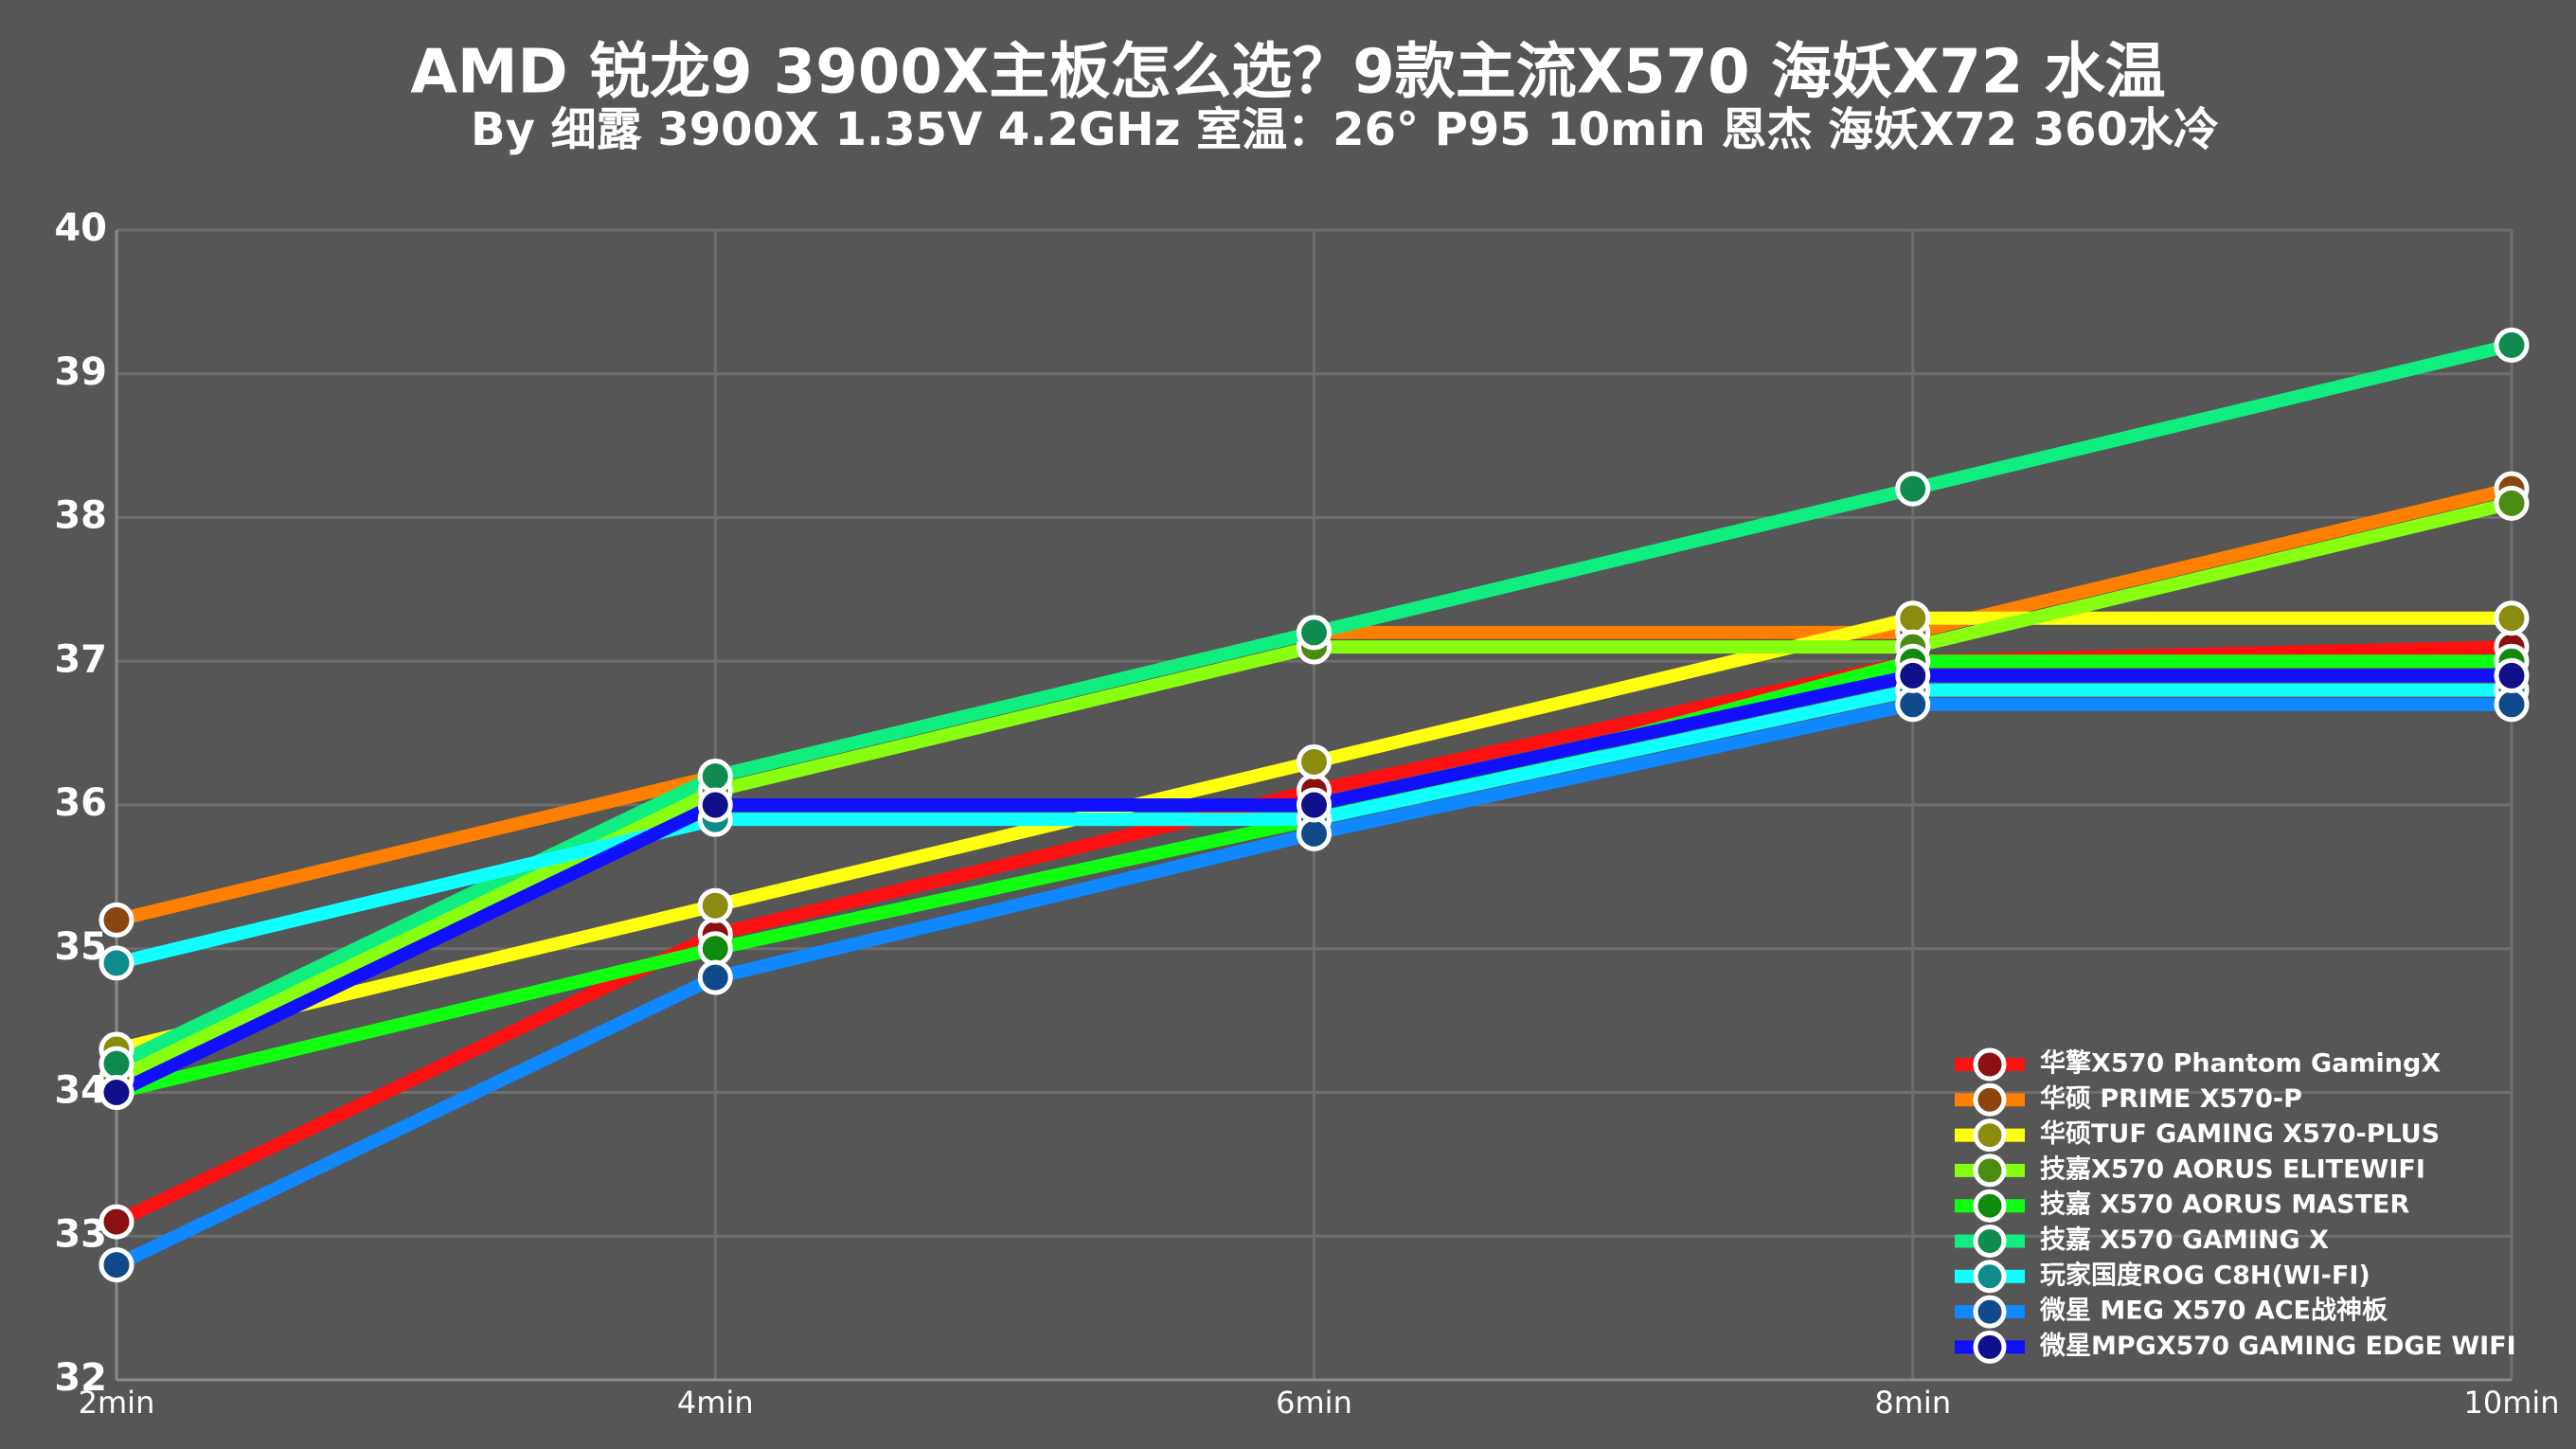  I want to click on legend-label: 玩家国度ROG C8H(WI-FI), so click(2205, 1275).